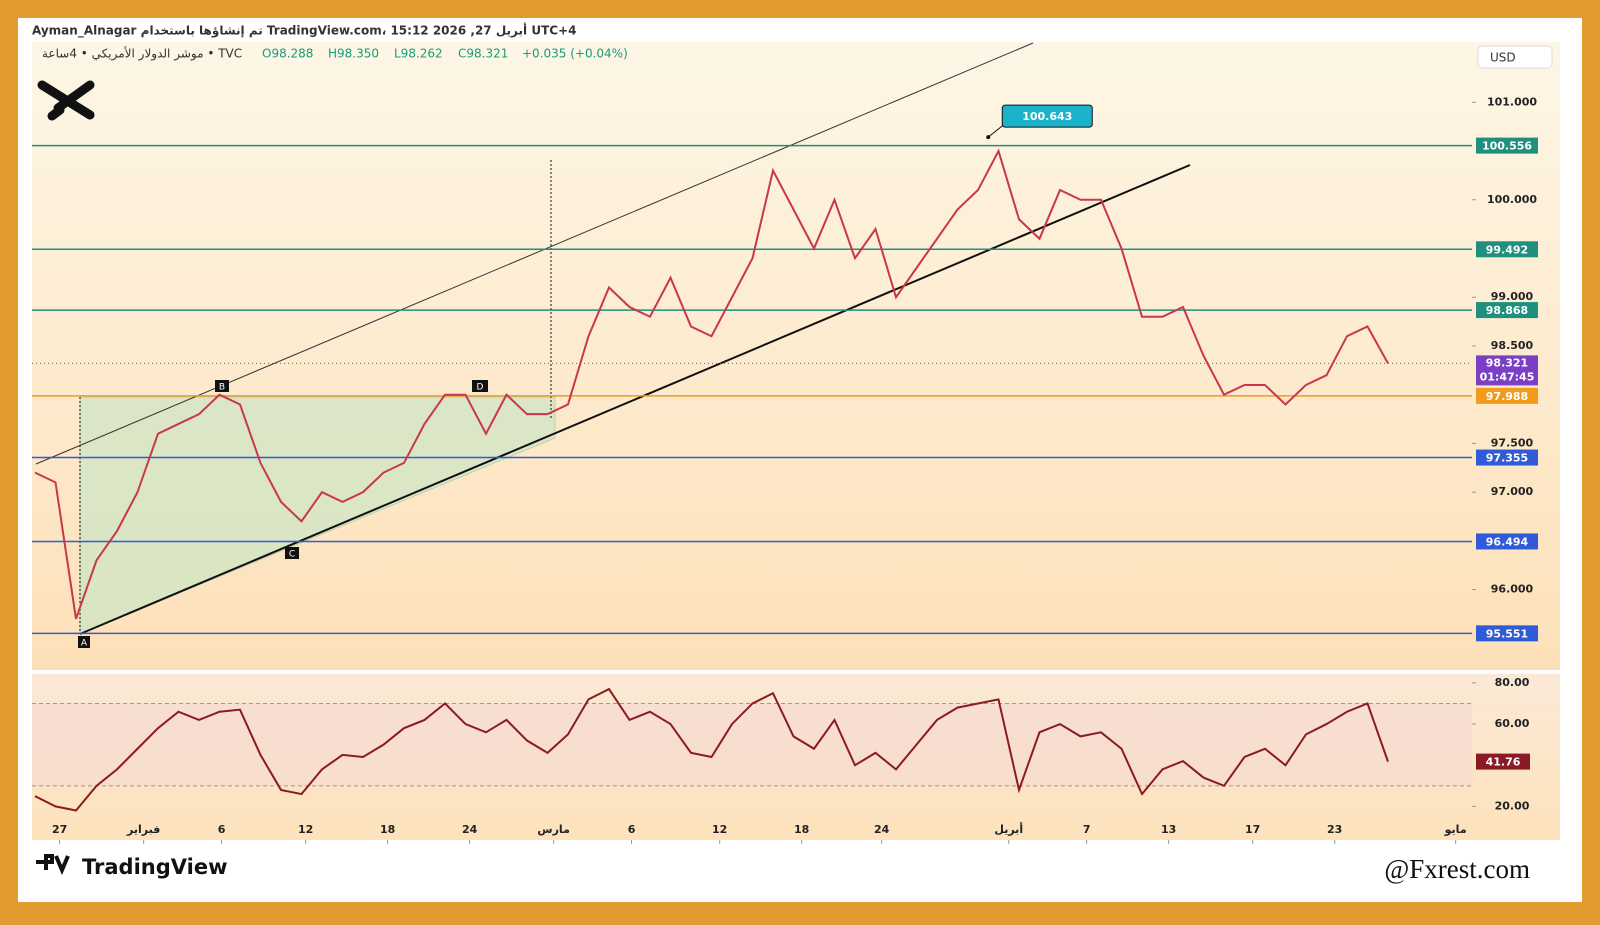 The width and height of the screenshot is (1600, 925). Describe the element at coordinates (66, 100) in the screenshot. I see `logo` at that location.